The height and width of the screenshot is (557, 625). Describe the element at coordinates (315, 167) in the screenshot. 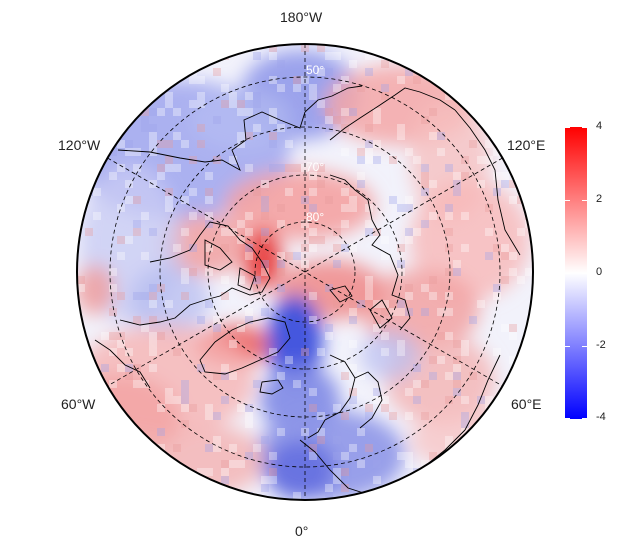

I see `lat-label-70: 70°` at that location.